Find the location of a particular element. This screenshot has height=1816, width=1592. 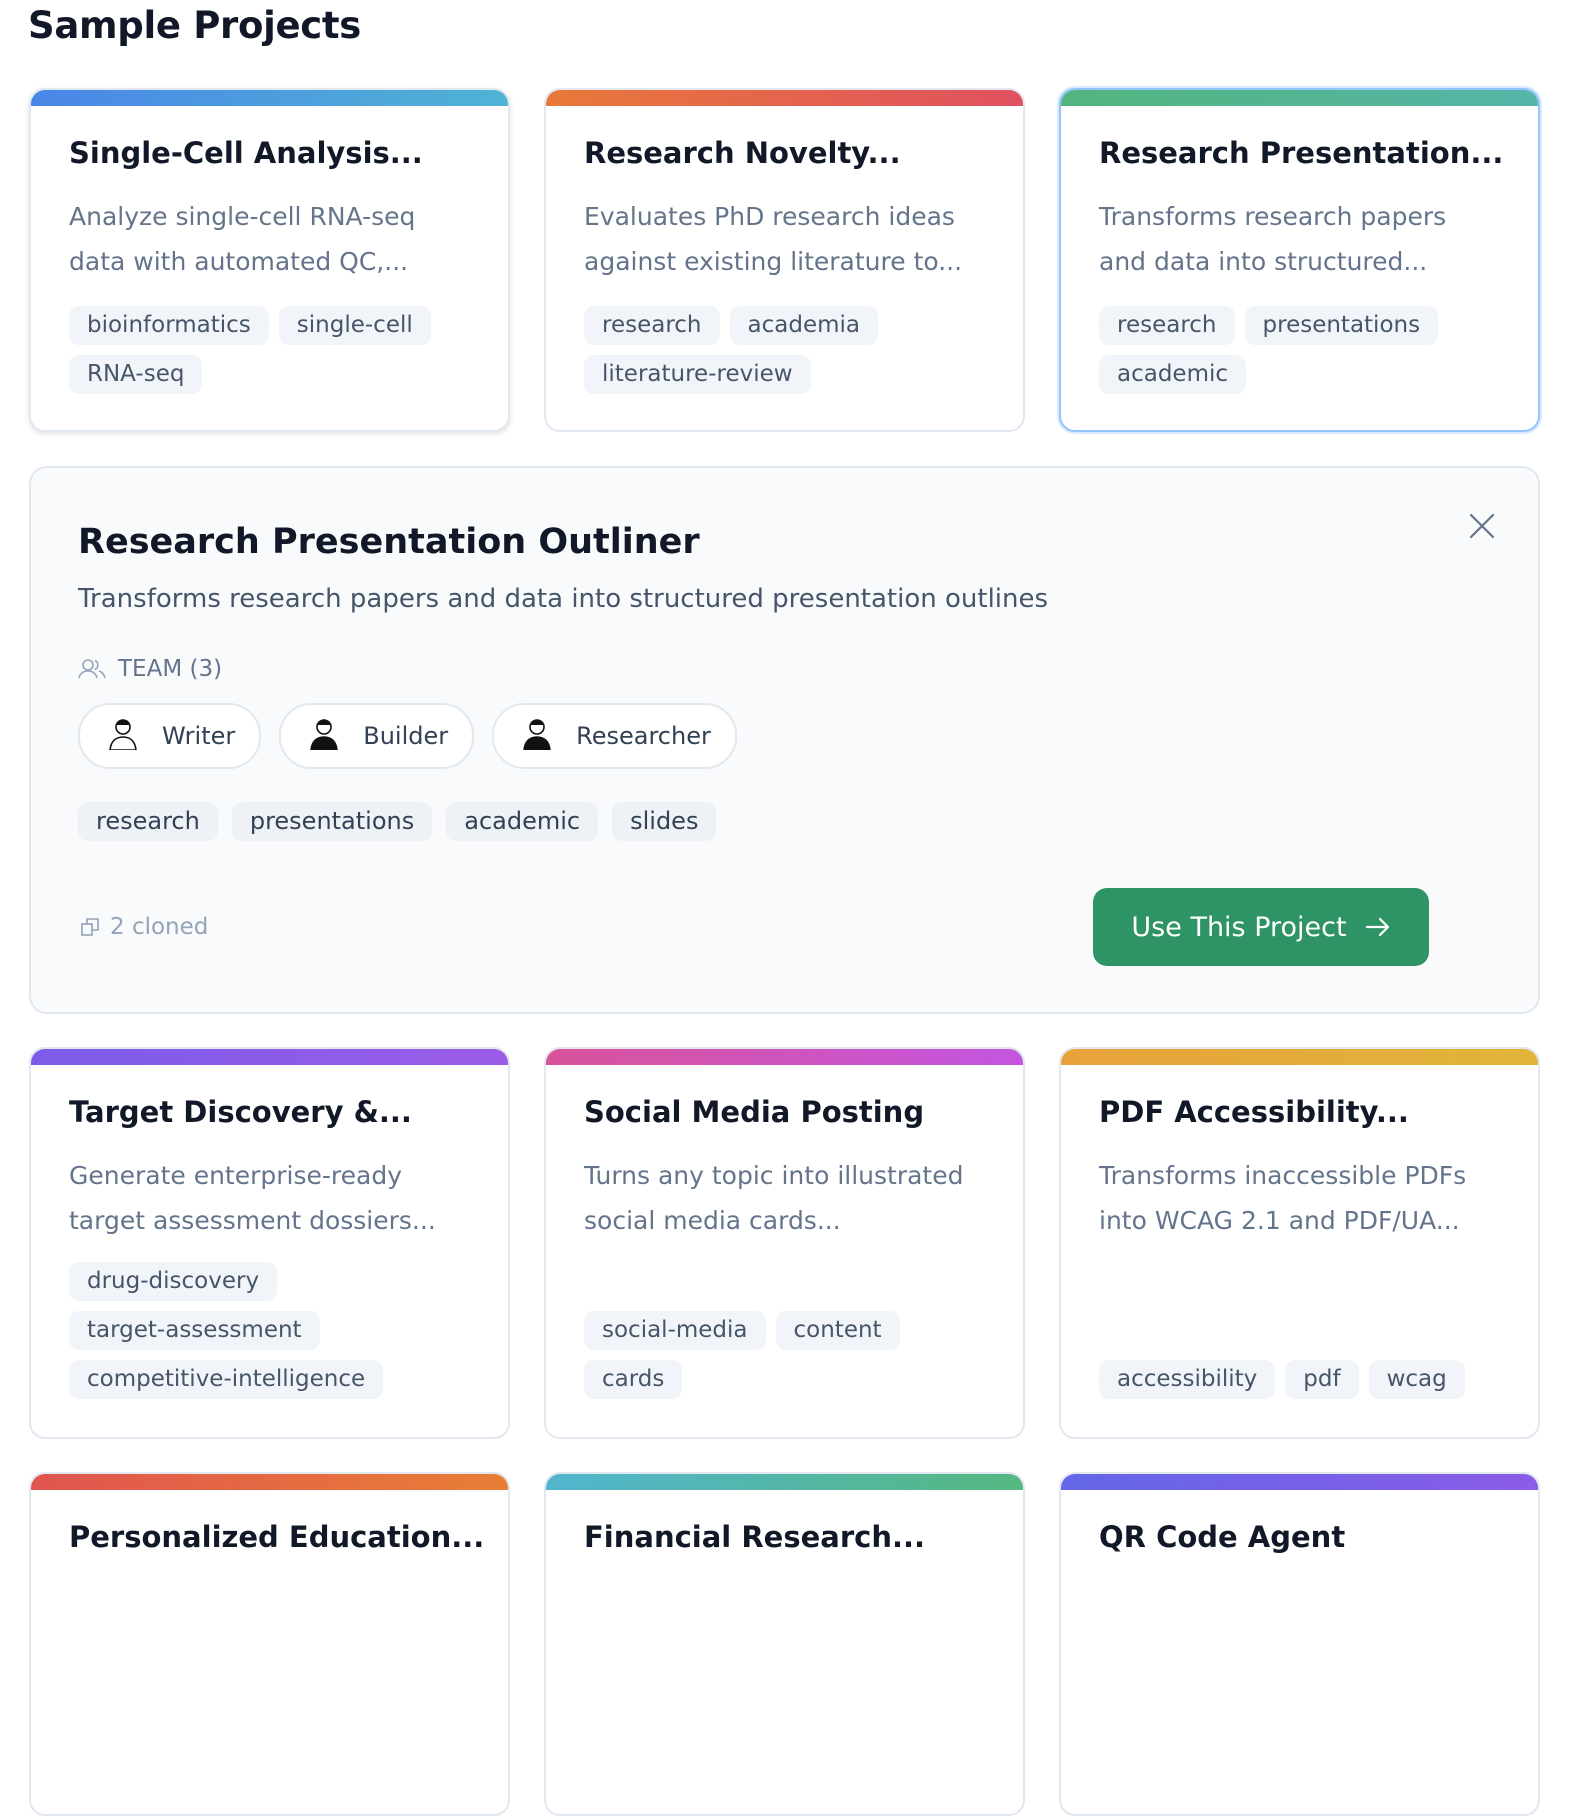

detail-title: Research Presentation Outliner is located at coordinates (389, 542).